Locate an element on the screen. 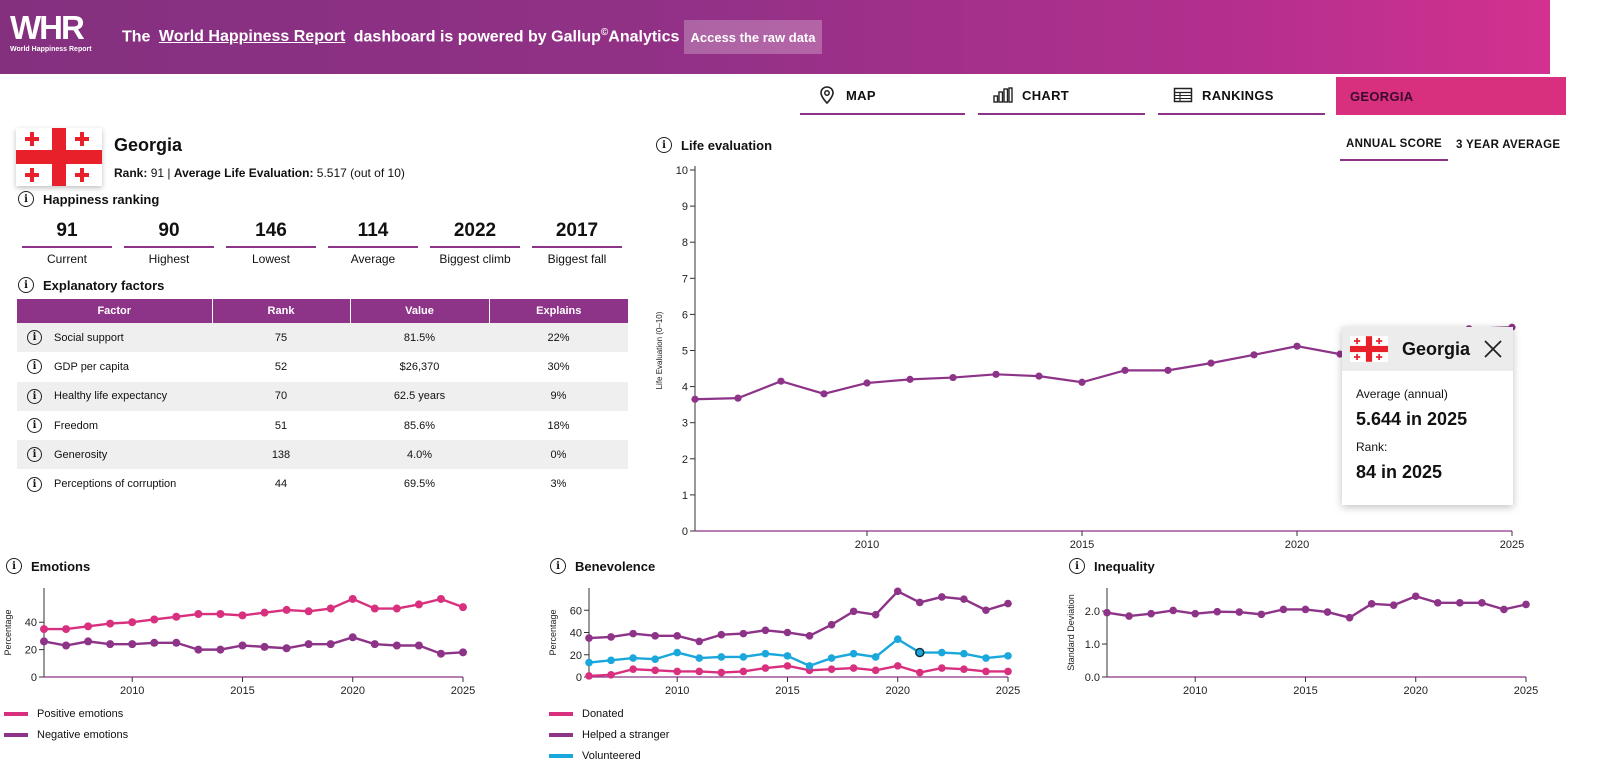  tooltip-average-value: 5.644 in 2025 is located at coordinates (1412, 419).